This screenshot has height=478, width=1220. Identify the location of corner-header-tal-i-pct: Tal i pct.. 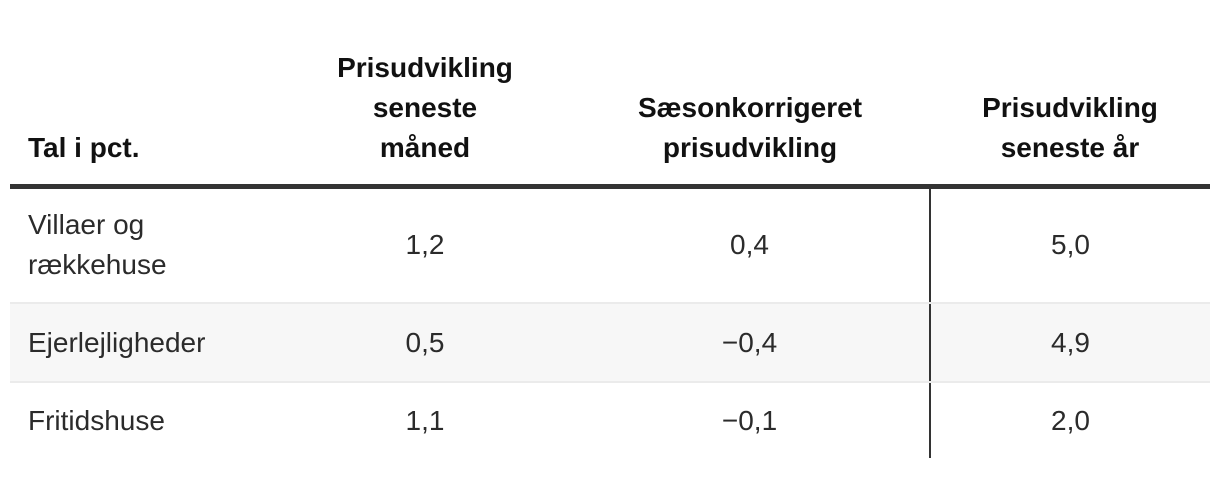
(145, 94).